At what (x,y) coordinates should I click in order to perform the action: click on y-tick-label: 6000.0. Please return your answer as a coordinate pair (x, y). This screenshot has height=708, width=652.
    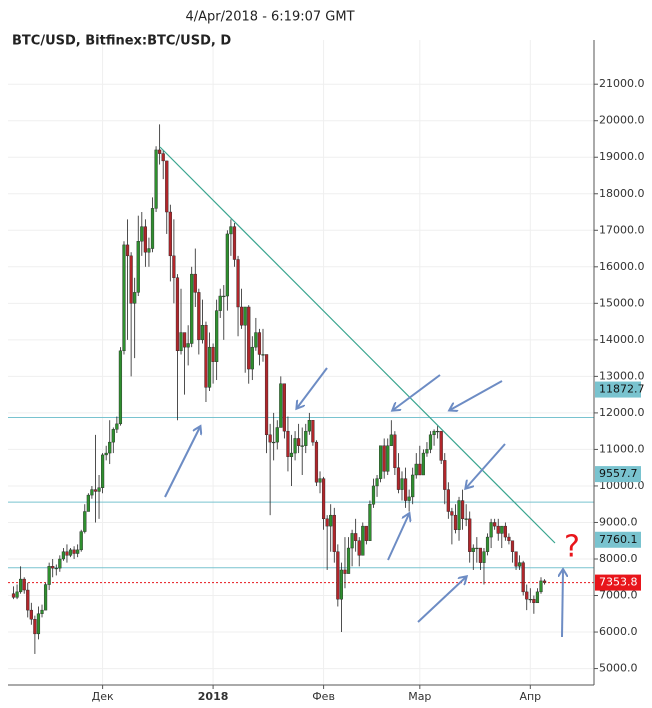
    Looking at the image, I should click on (618, 631).